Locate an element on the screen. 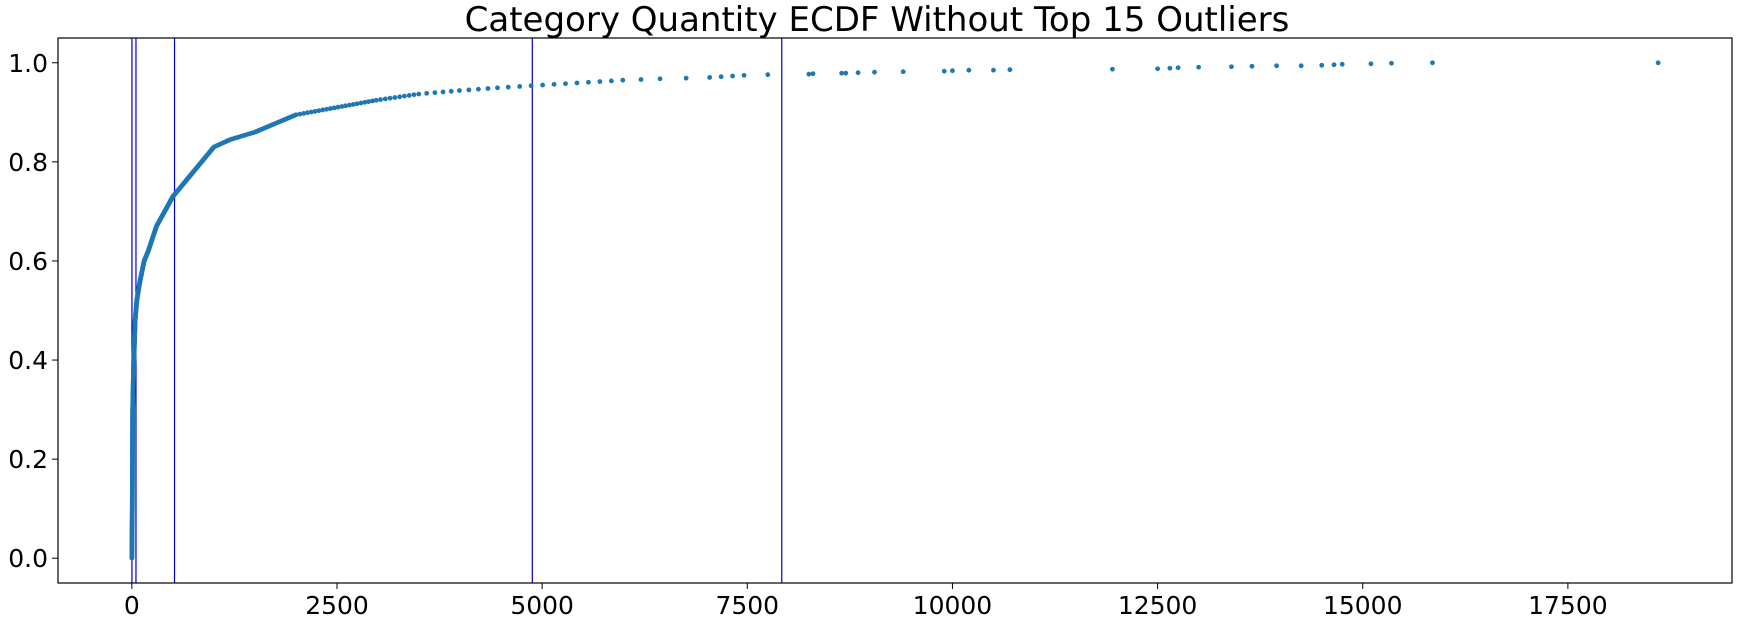  x-tick-label: 7500 is located at coordinates (747, 605).